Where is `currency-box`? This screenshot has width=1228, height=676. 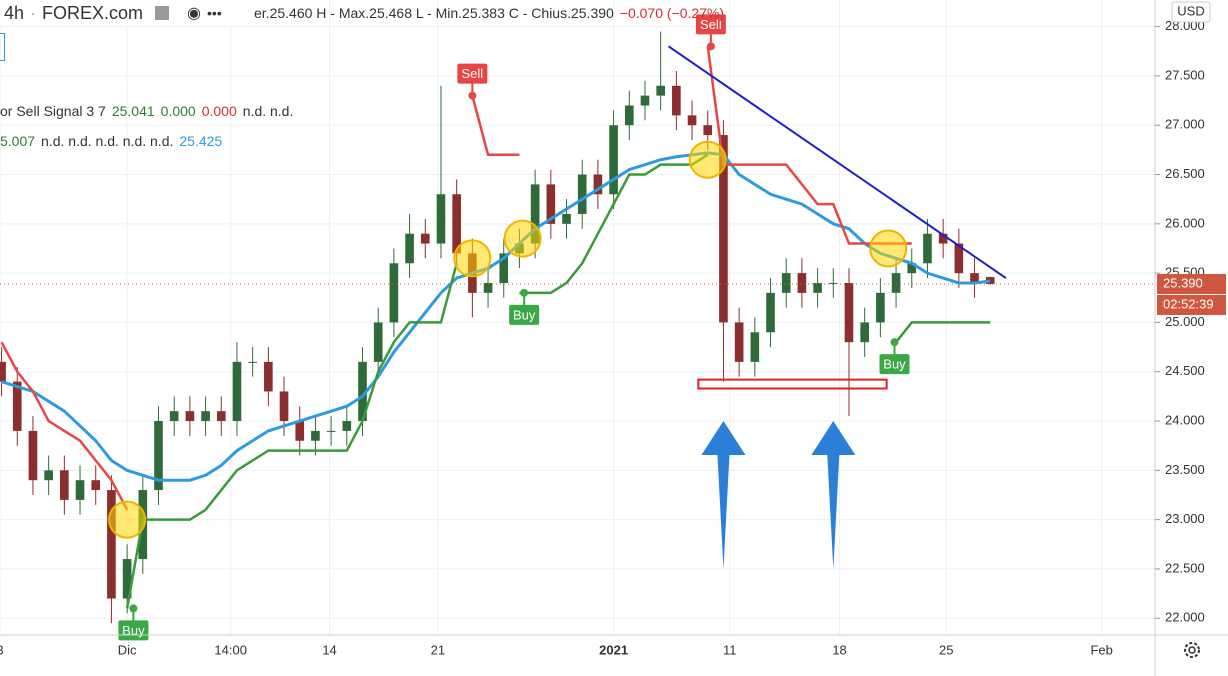 currency-box is located at coordinates (1191, 12).